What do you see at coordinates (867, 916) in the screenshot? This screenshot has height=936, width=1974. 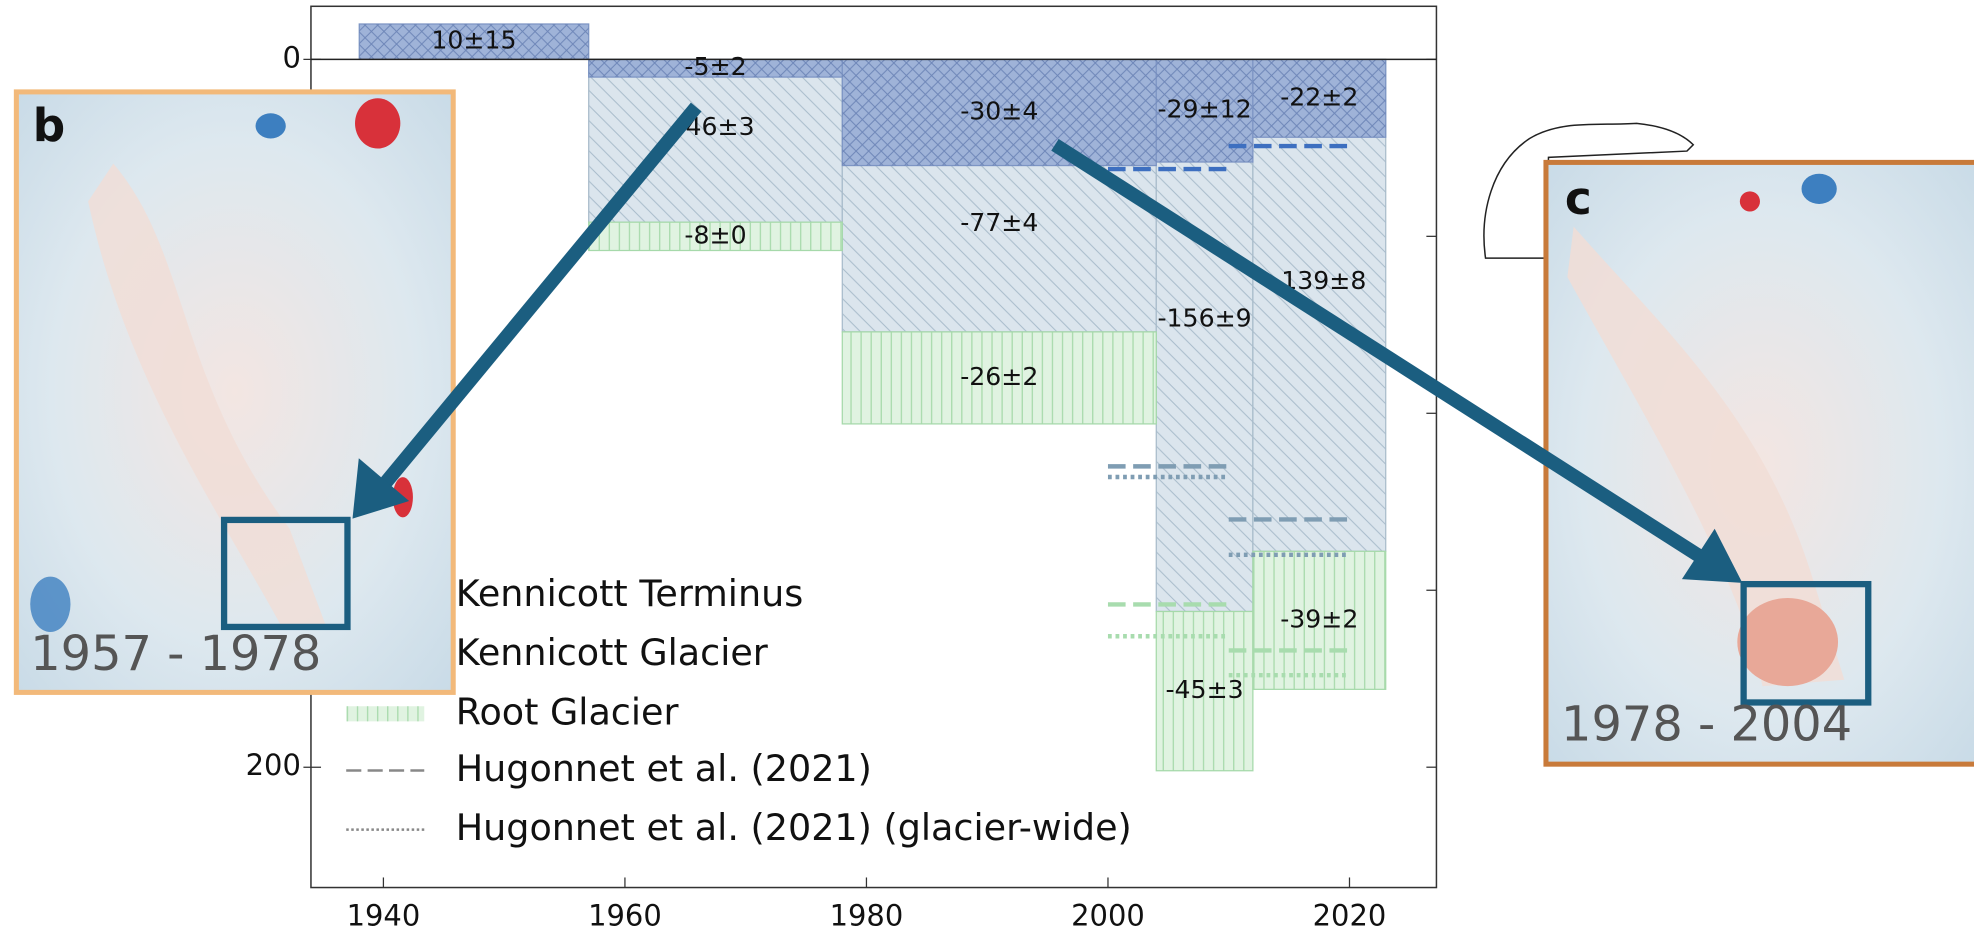 I see `x-tick-label: 1980` at bounding box center [867, 916].